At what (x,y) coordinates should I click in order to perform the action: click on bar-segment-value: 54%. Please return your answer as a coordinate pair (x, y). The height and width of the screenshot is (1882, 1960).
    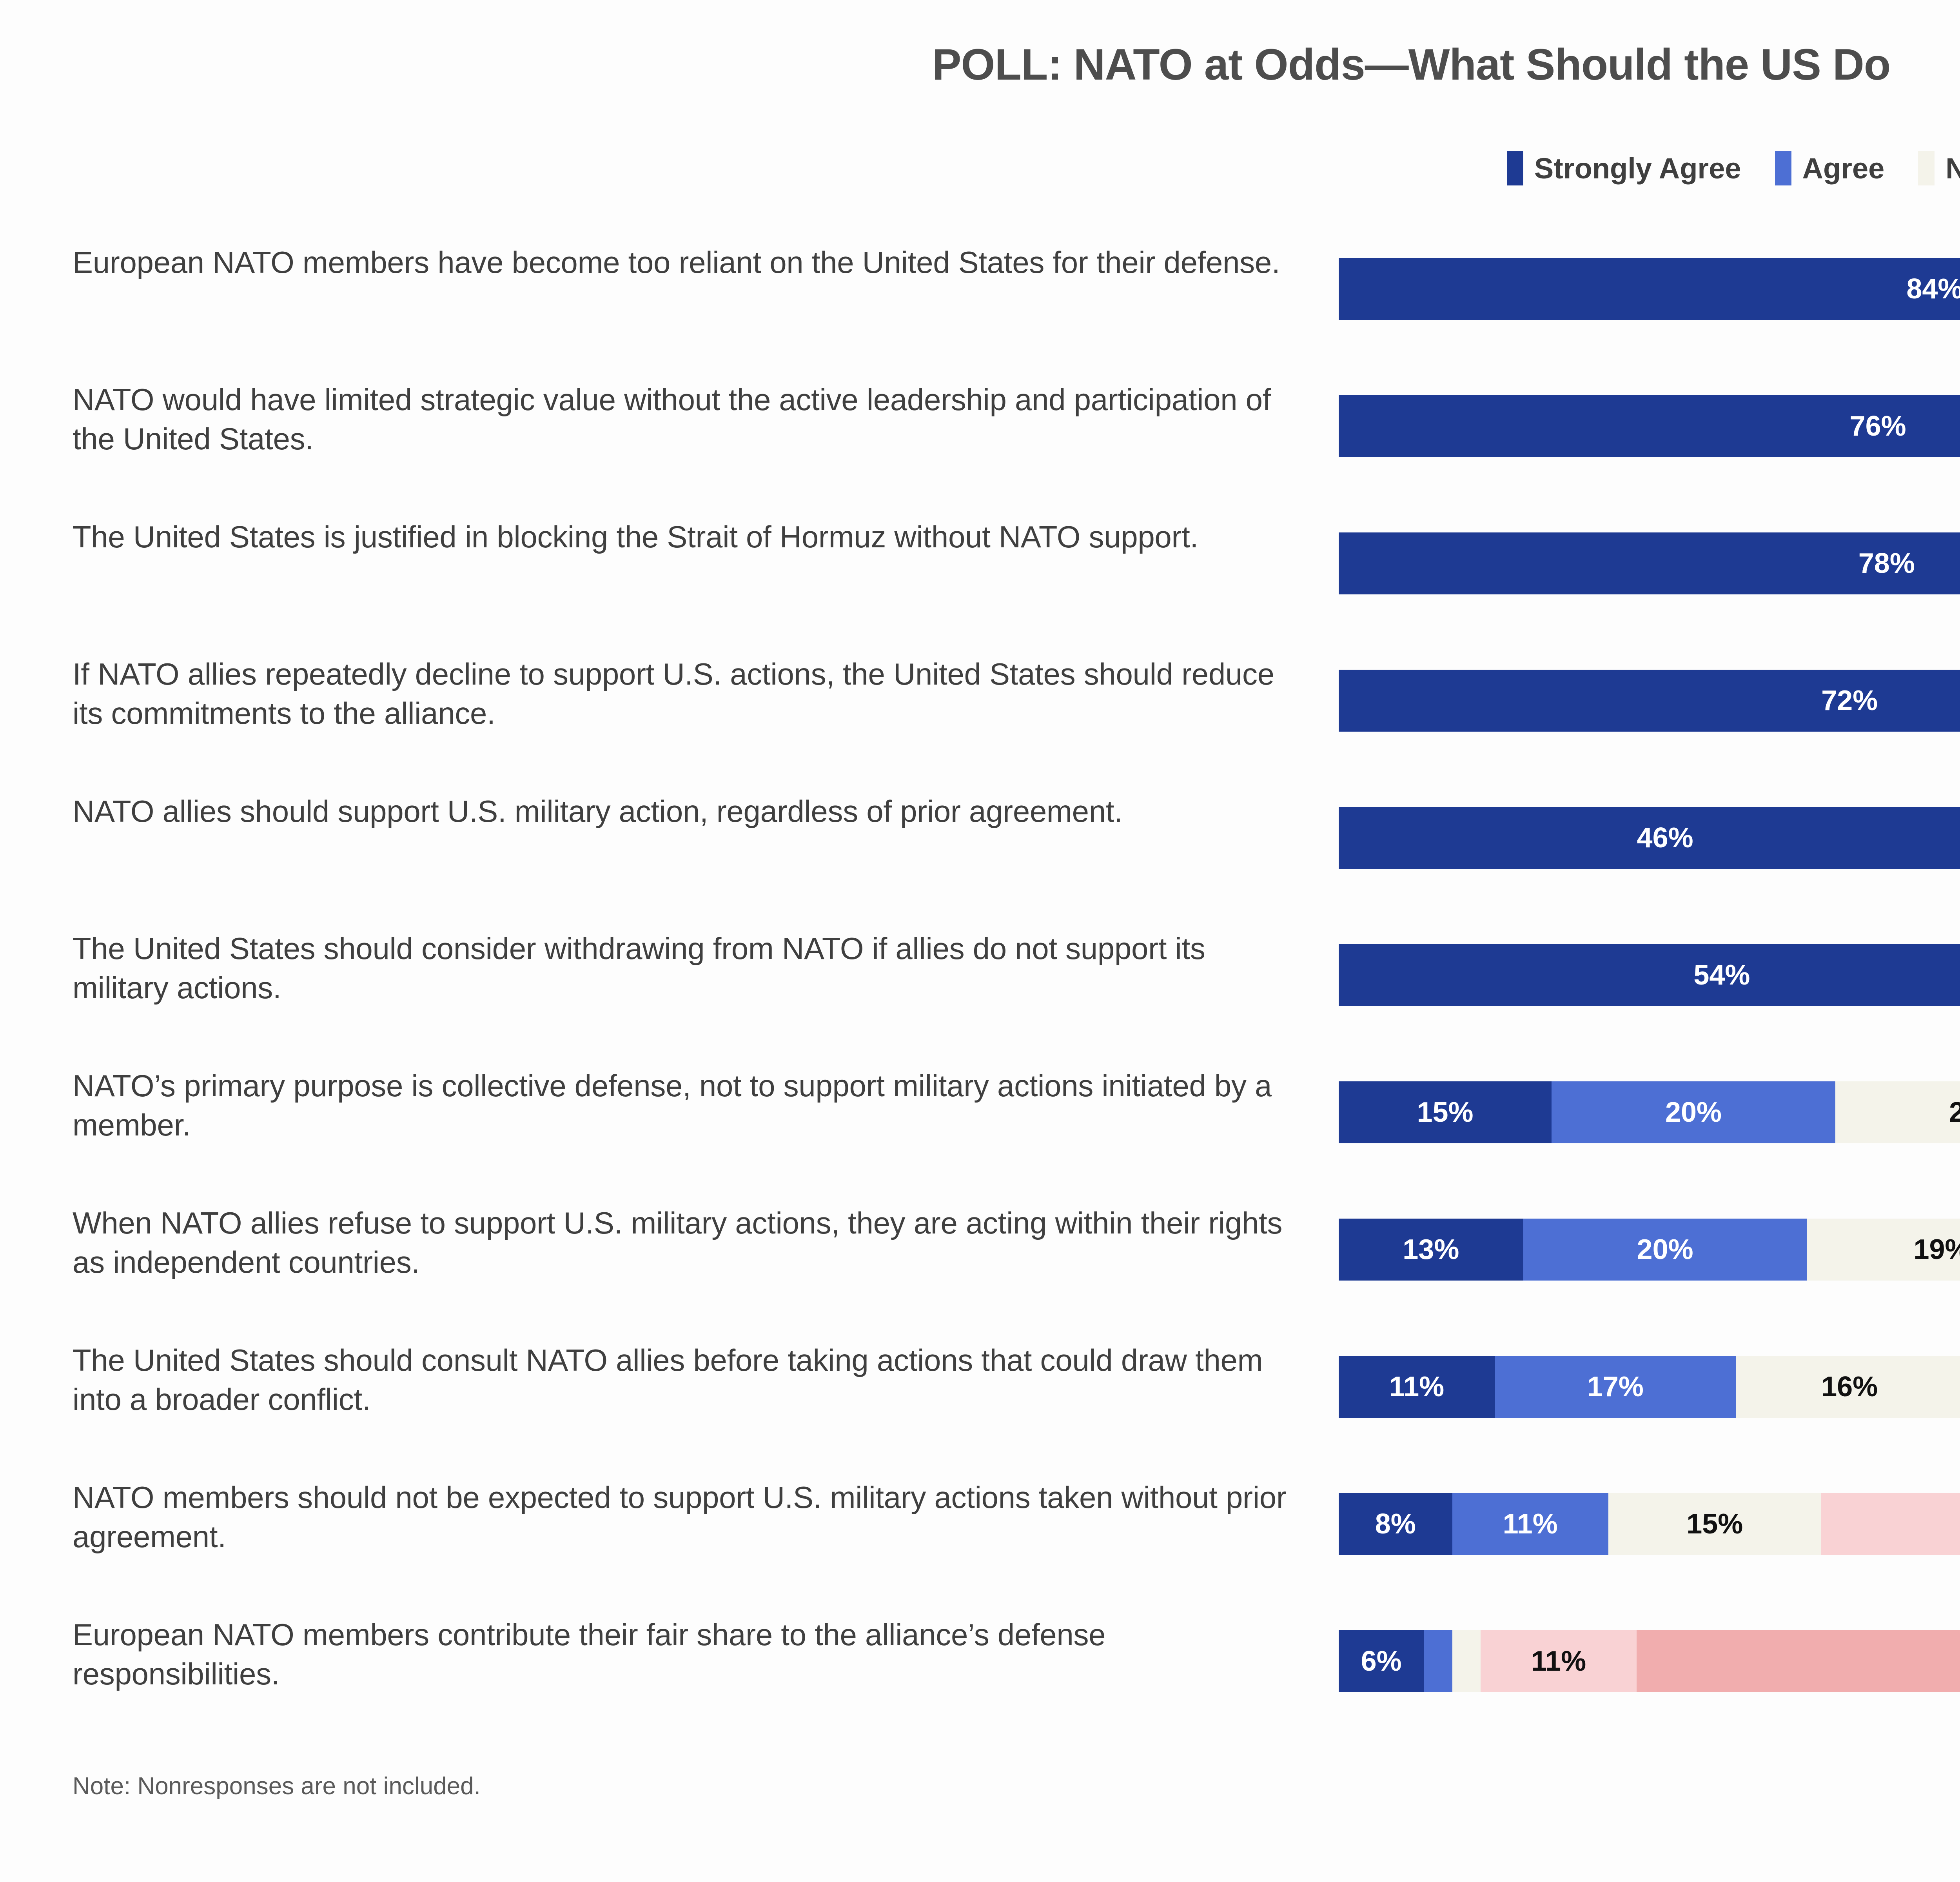
    Looking at the image, I should click on (1721, 975).